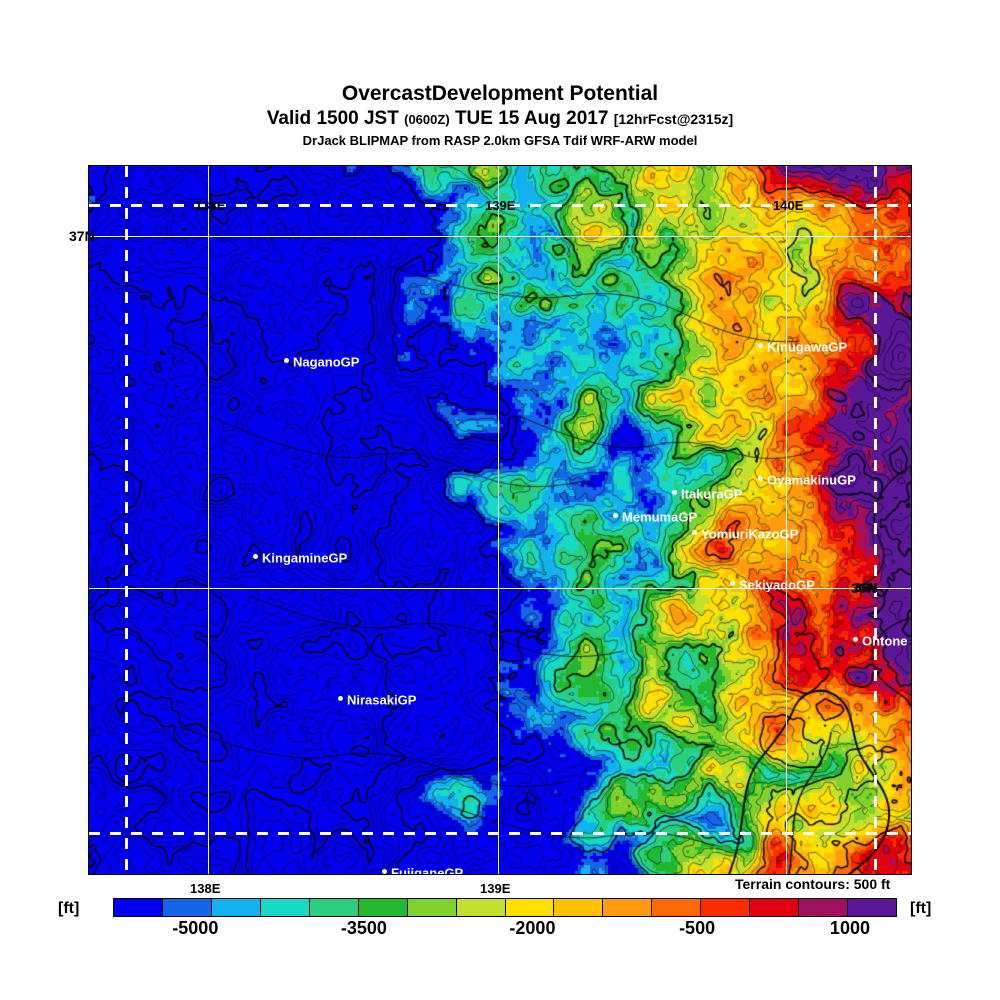  What do you see at coordinates (427, 119) in the screenshot?
I see `valid-time-utc: (0600Z)` at bounding box center [427, 119].